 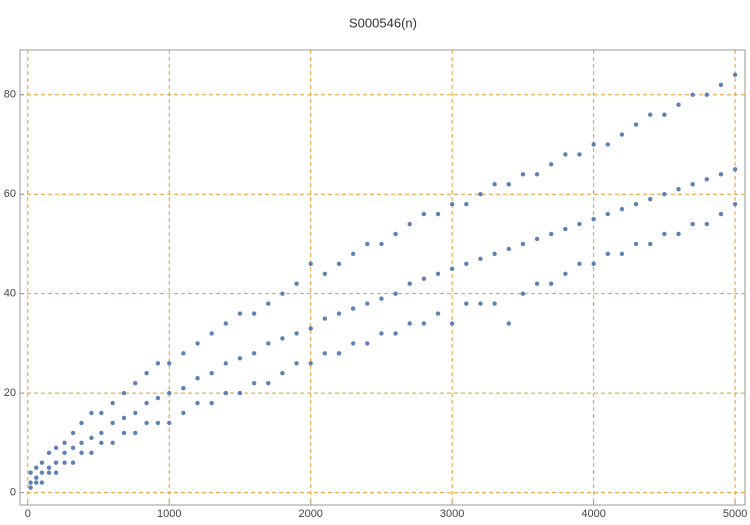 I want to click on x-tick-label: 0, so click(x=28, y=514).